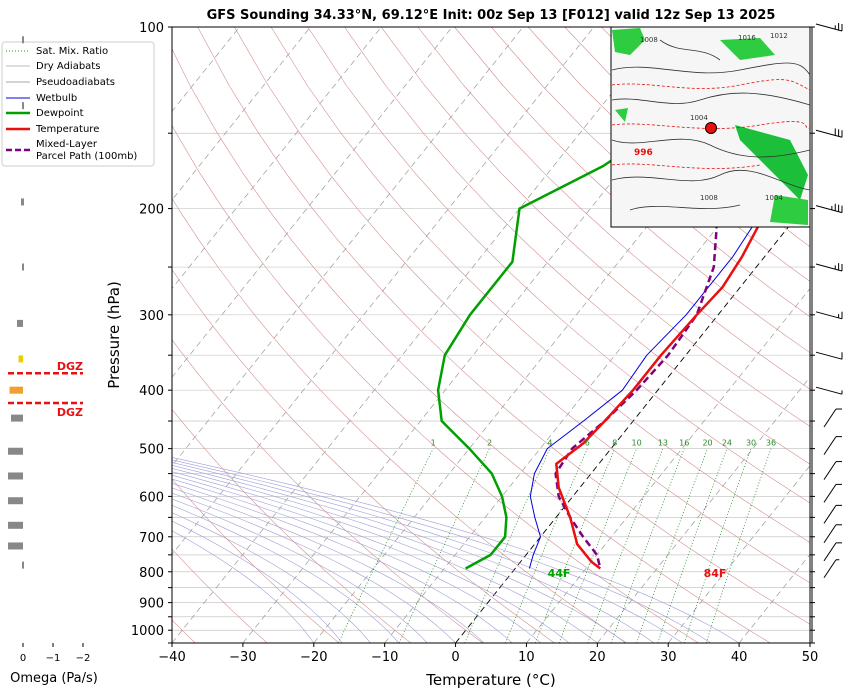  Describe the element at coordinates (151, 573) in the screenshot. I see `y-tick-label: 800` at that location.